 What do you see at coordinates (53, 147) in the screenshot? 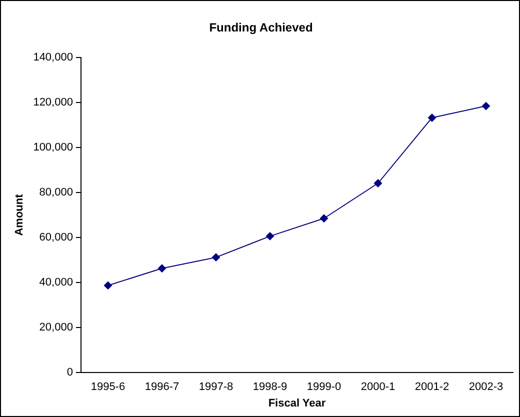
I see `y-tick-label: 100,000` at bounding box center [53, 147].